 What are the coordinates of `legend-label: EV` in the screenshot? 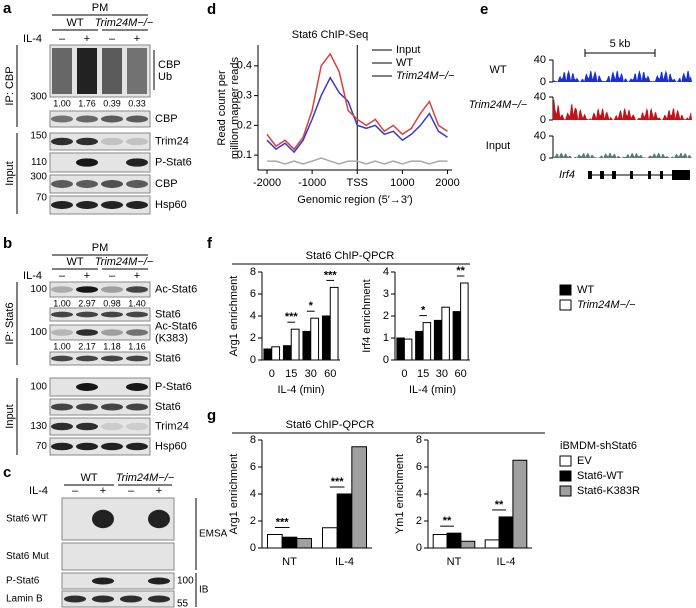 It's located at (584, 461).